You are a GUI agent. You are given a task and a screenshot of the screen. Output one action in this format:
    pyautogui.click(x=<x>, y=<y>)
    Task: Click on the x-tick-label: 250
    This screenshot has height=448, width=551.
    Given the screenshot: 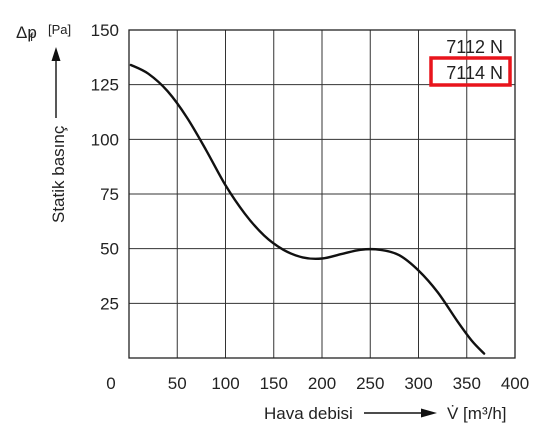 What is the action you would take?
    pyautogui.click(x=370, y=383)
    